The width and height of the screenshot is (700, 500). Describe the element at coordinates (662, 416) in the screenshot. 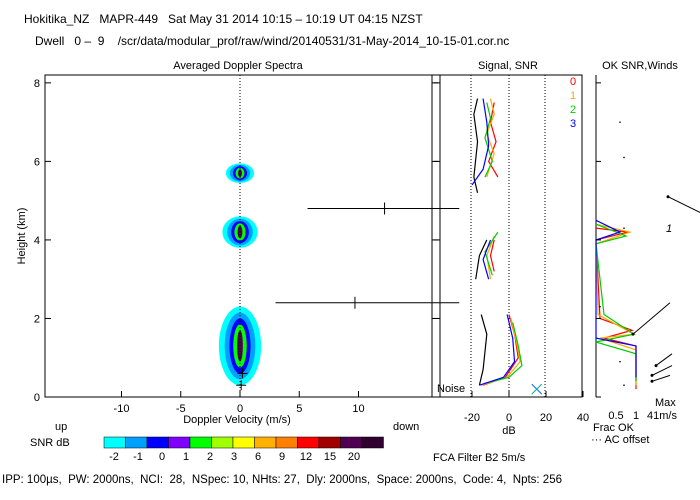

I see `max-value: 41m/s` at that location.